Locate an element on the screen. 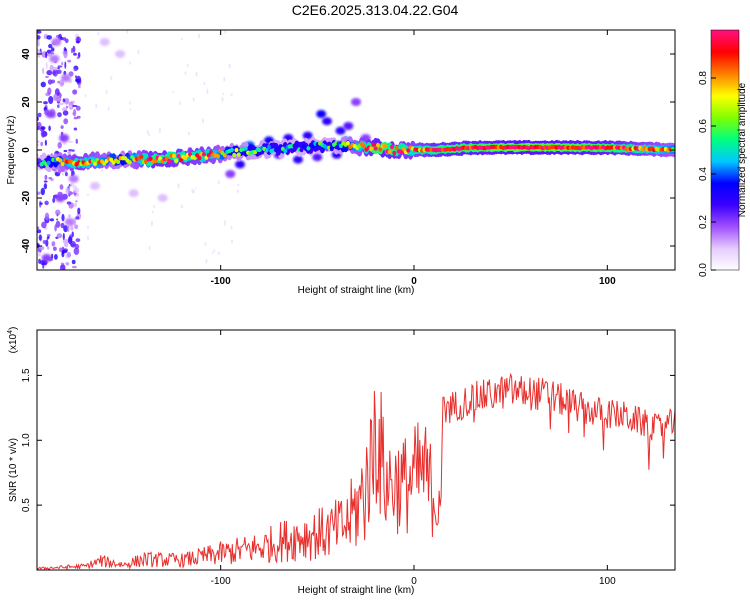 This screenshot has height=600, width=750. snr-y-multiplier-base: (x10 is located at coordinates (13, 343).